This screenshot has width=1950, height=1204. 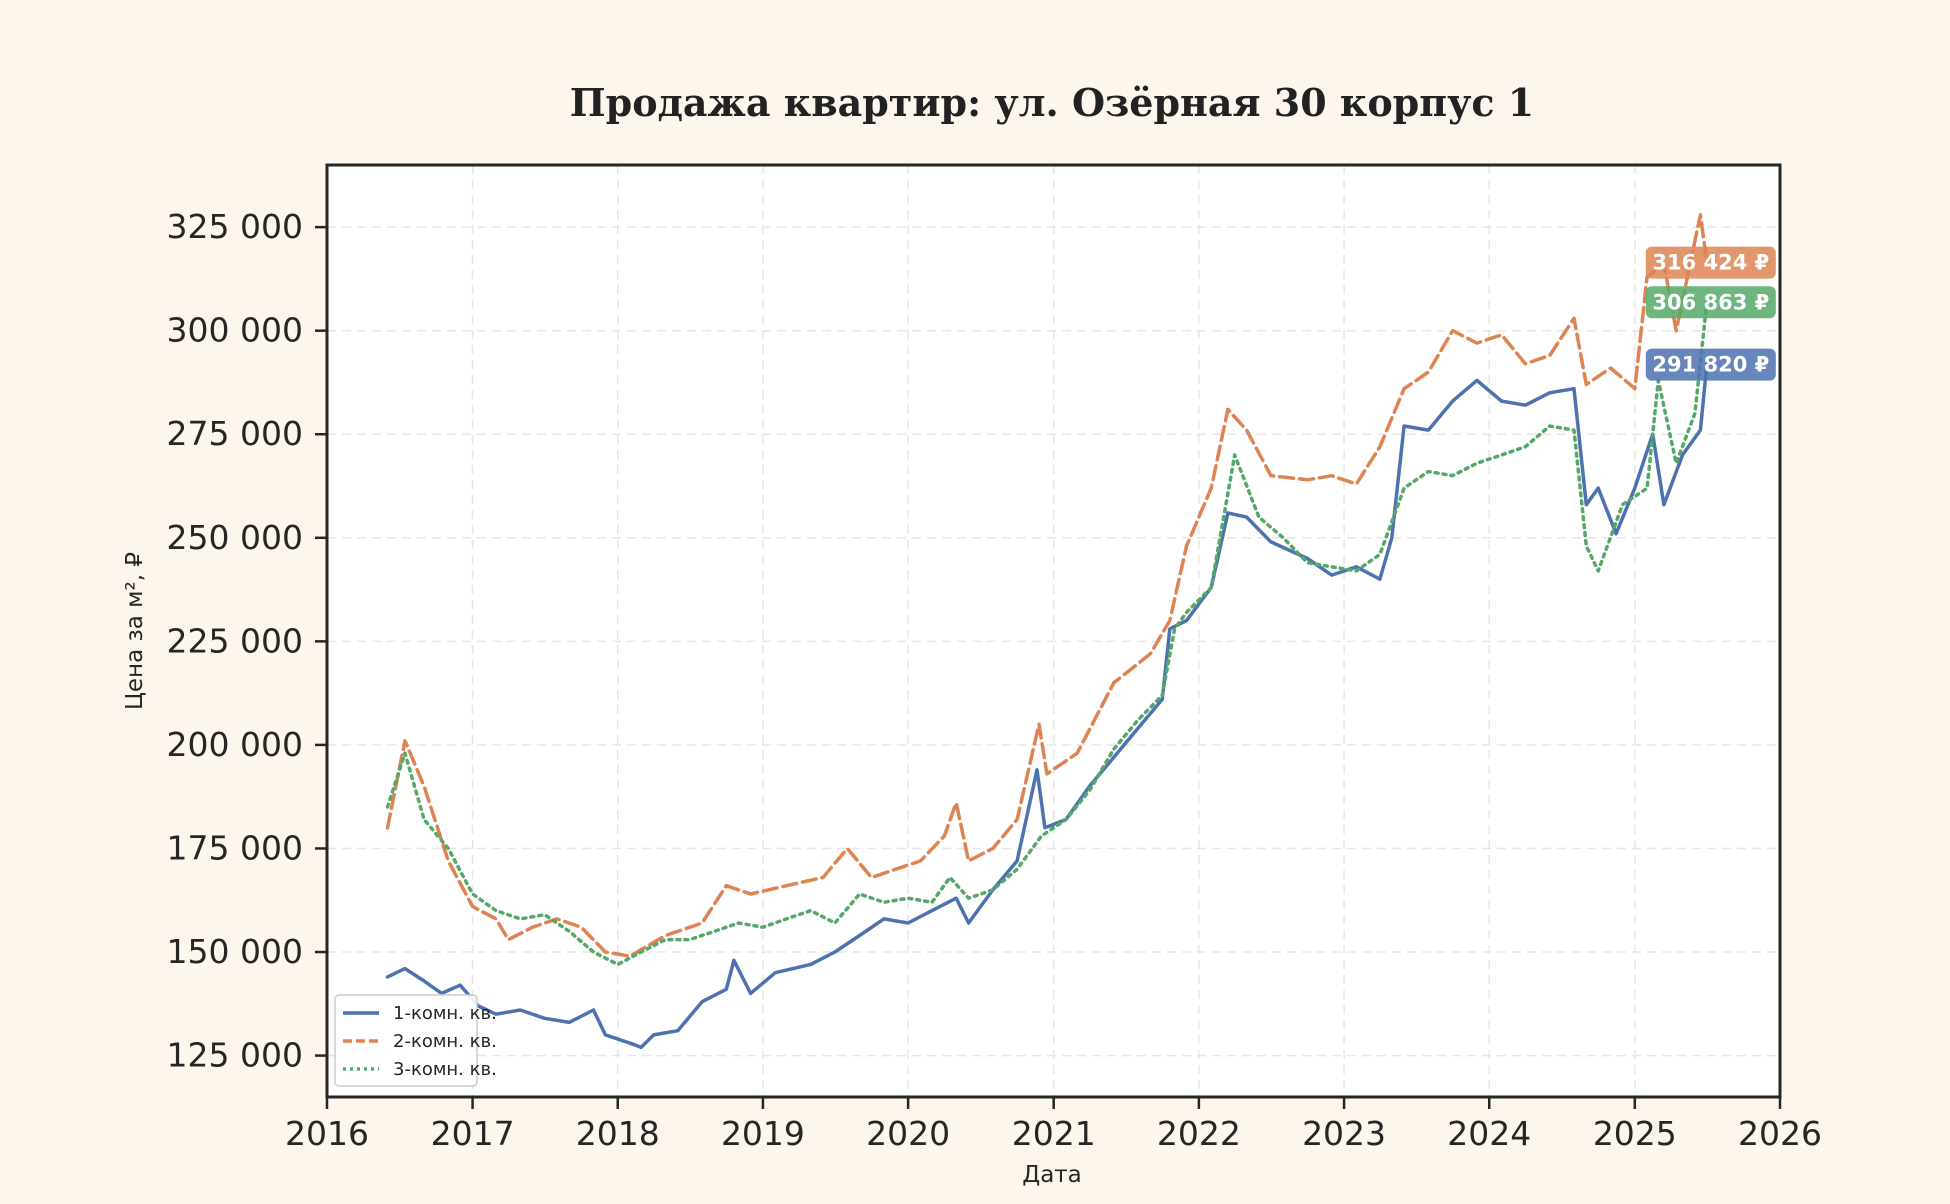 What do you see at coordinates (1344, 1133) in the screenshot?
I see `x-tick-label: 2023` at bounding box center [1344, 1133].